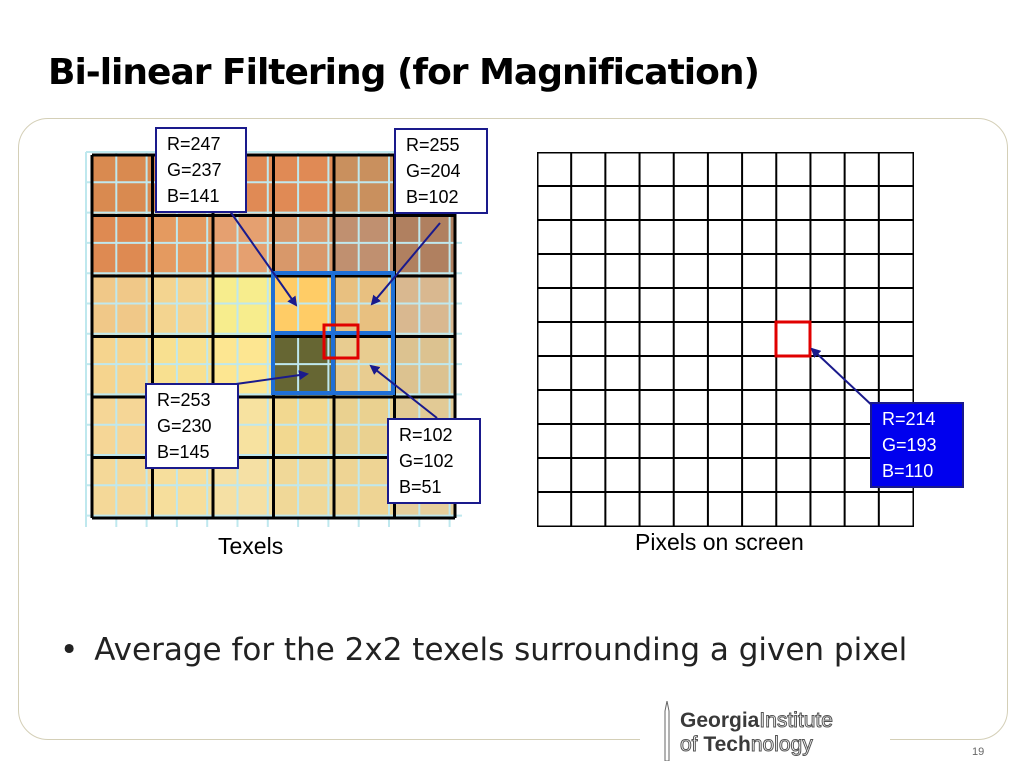 The height and width of the screenshot is (768, 1024). Describe the element at coordinates (420, 487) in the screenshot. I see `callout-bottom-right-b: B=51` at that location.